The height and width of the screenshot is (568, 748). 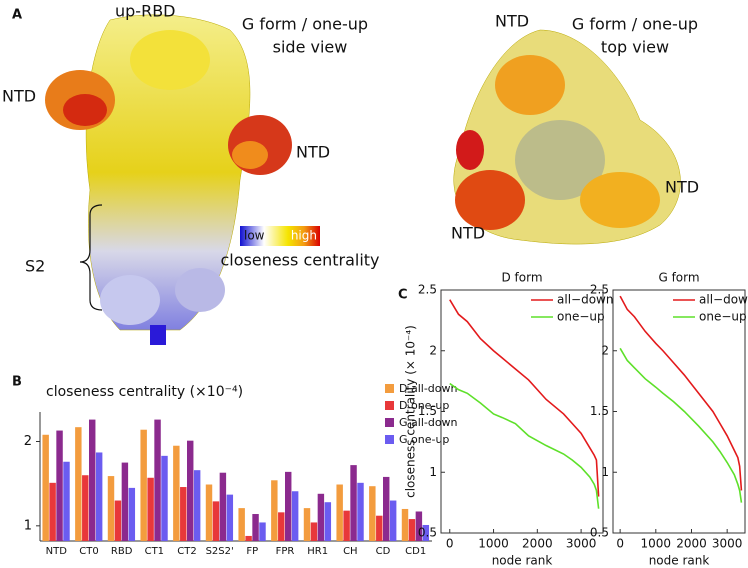 I want to click on chart-title: D form, so click(x=521, y=278).